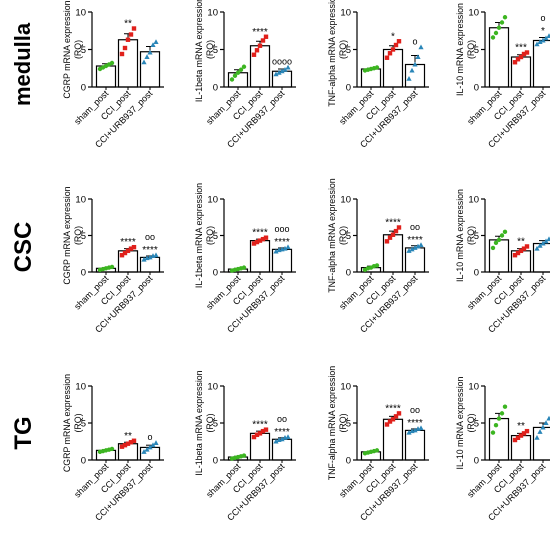 The image size is (550, 559). Describe the element at coordinates (281, 229) in the screenshot. I see `significance-circles: ooo` at that location.